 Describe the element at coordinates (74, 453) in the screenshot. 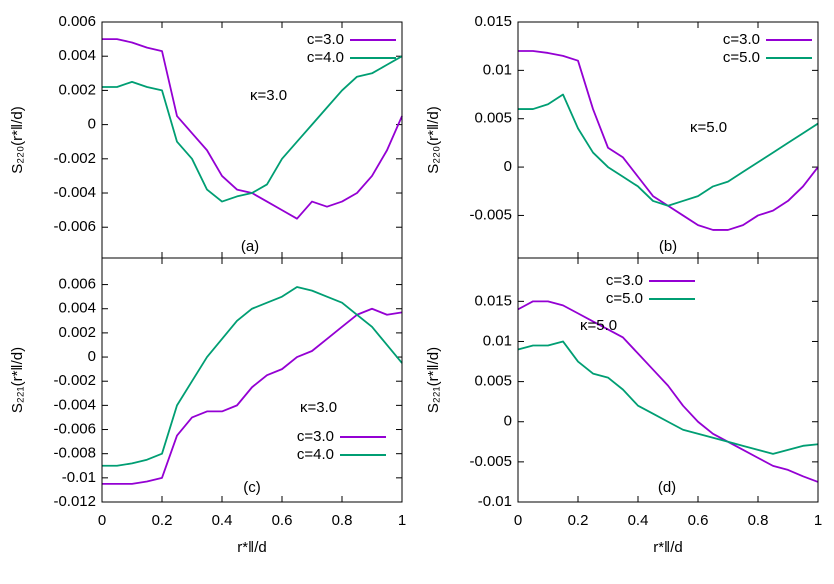

I see `y-tick-label: -0.008` at that location.